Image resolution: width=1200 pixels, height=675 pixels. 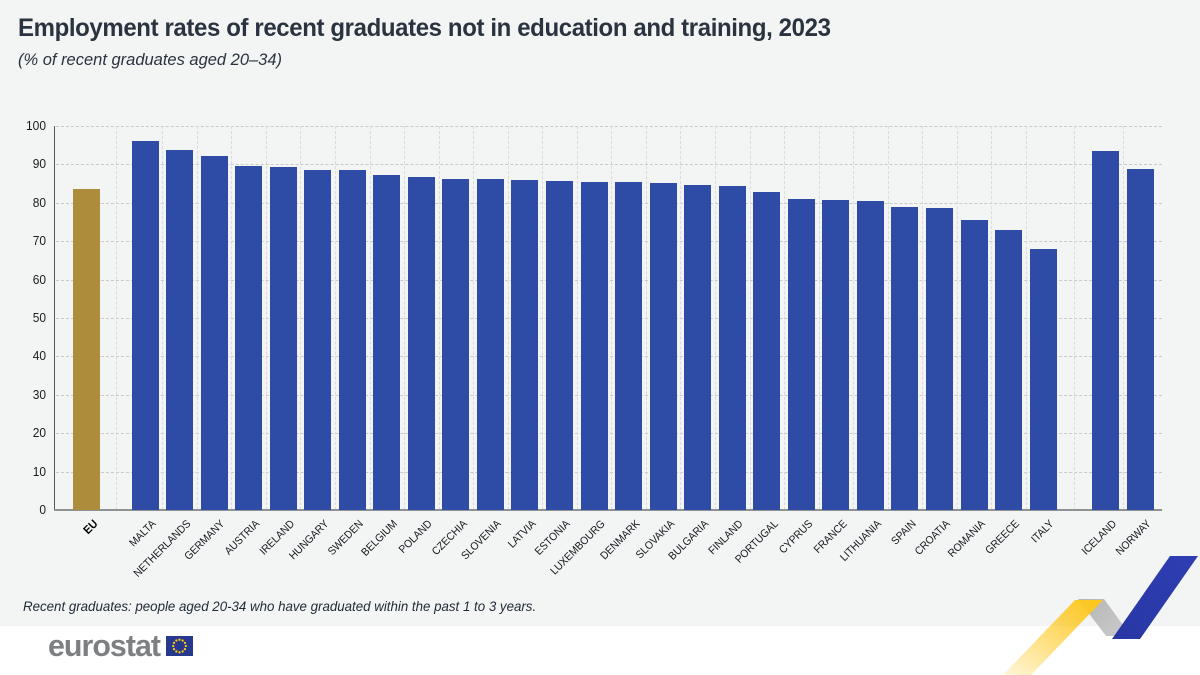 I want to click on bar-croatia, so click(x=940, y=358).